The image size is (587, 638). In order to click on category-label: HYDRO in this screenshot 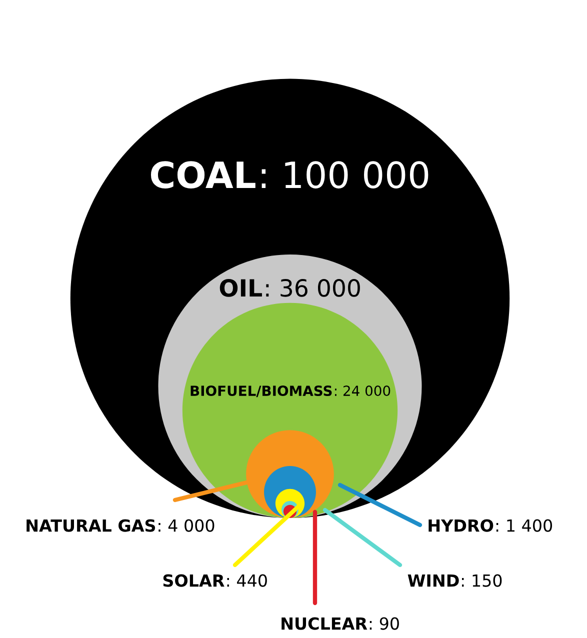, I will do `click(461, 525)`.